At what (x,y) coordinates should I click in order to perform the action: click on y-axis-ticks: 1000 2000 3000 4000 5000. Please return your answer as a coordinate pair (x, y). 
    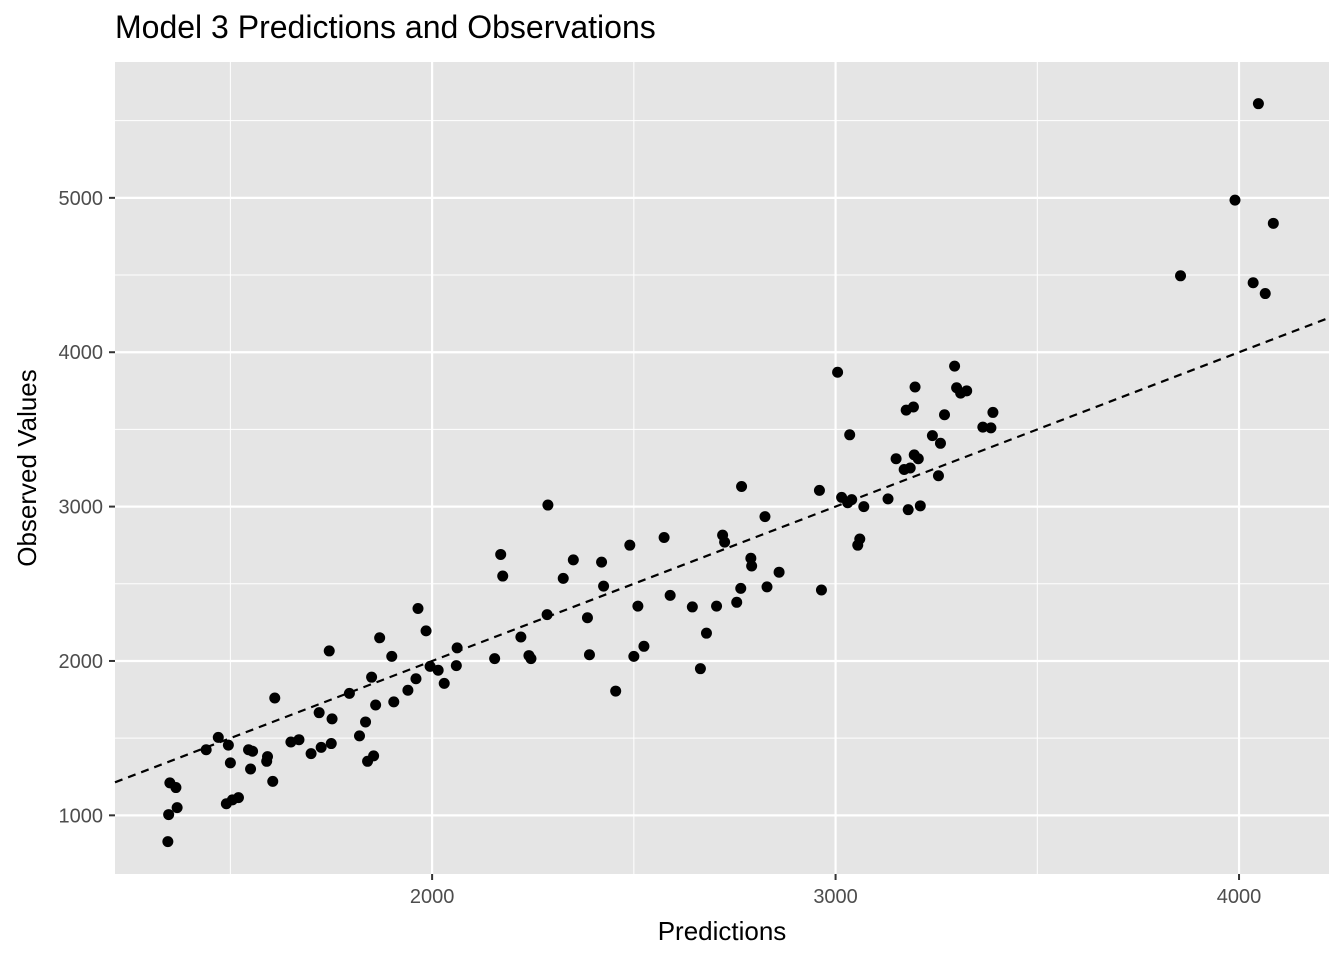
    Looking at the image, I should click on (87, 507).